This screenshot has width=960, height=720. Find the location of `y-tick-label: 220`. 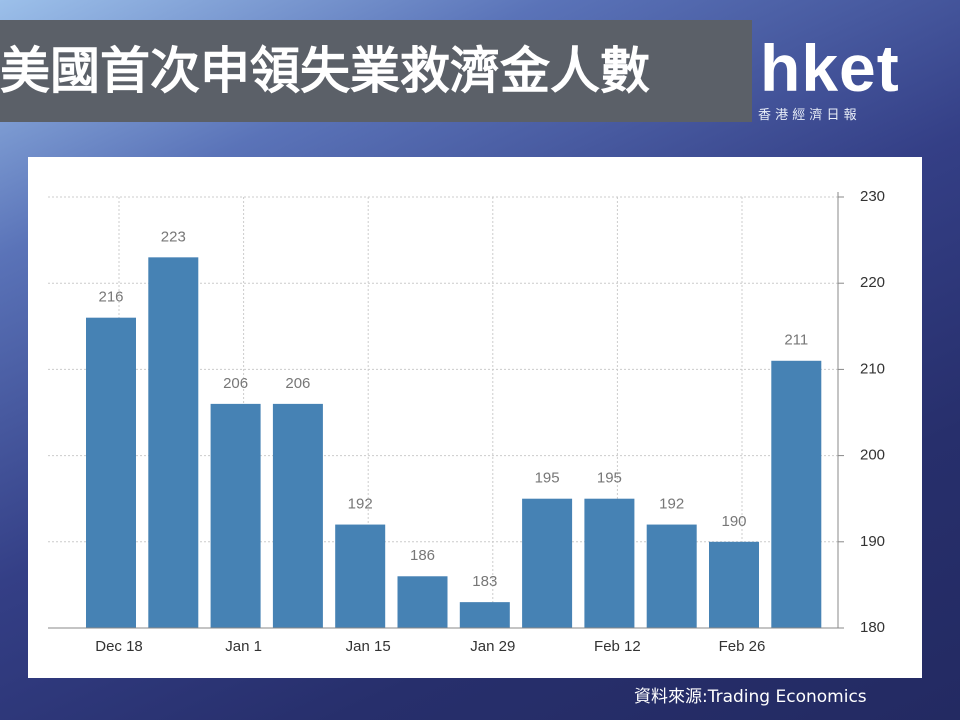

y-tick-label: 220 is located at coordinates (872, 282).